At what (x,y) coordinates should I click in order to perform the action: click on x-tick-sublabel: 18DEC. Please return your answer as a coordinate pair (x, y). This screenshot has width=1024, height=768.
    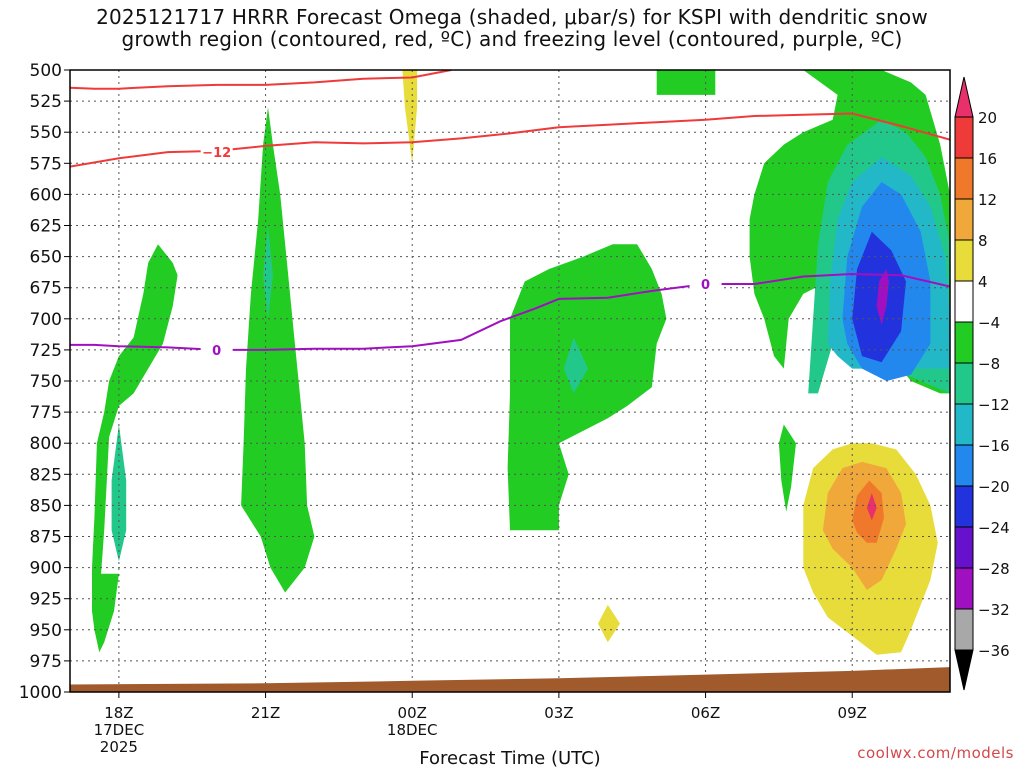
    Looking at the image, I should click on (412, 730).